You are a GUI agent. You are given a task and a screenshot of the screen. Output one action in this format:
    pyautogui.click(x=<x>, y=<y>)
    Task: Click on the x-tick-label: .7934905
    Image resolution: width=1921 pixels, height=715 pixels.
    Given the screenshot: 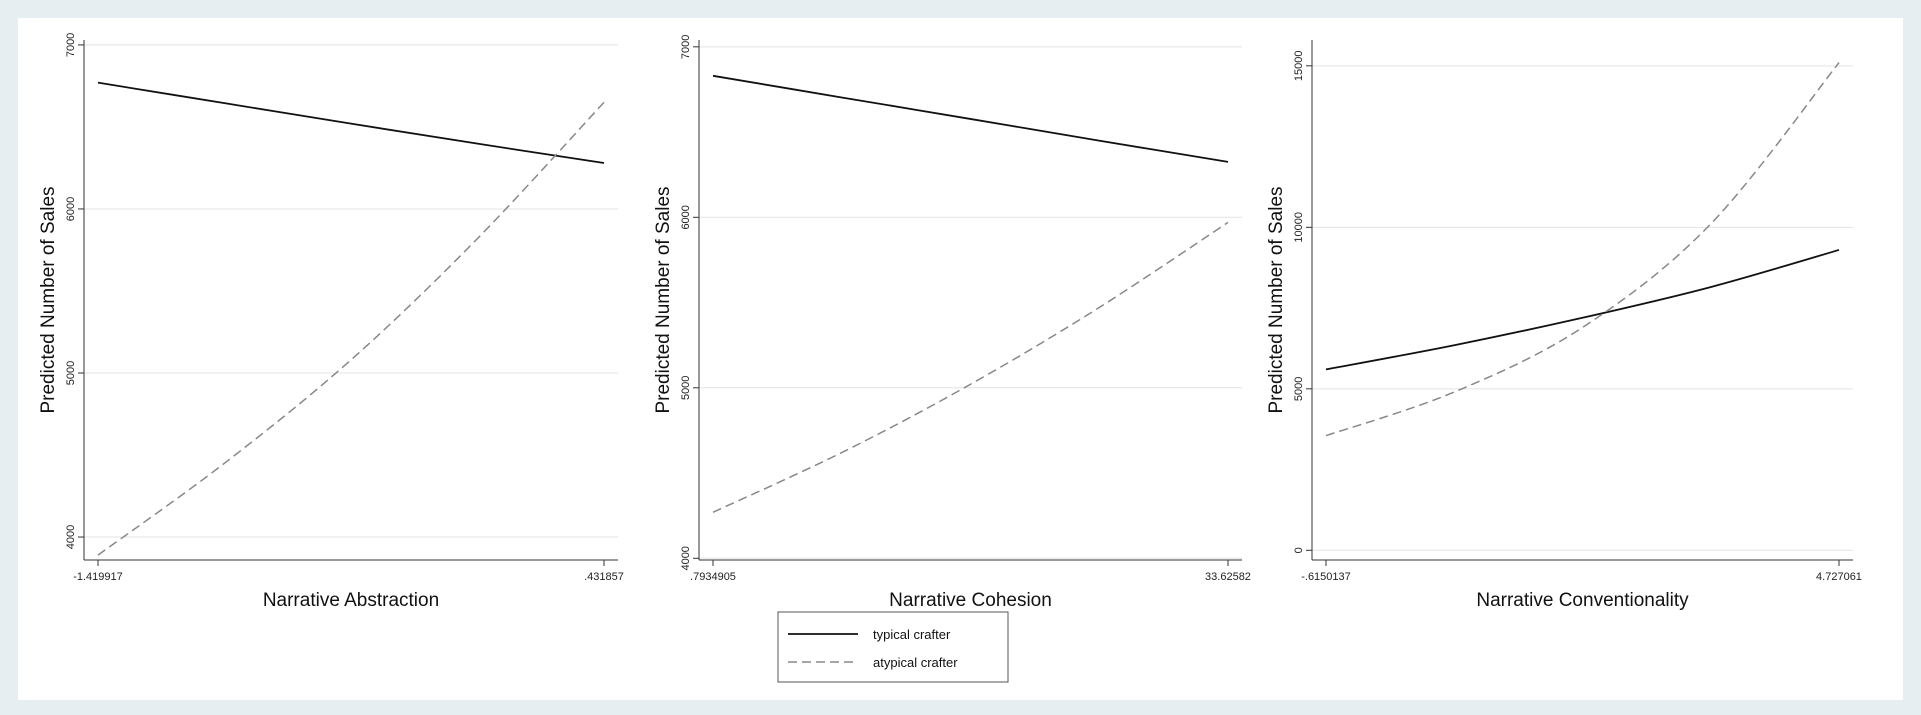 What is the action you would take?
    pyautogui.click(x=713, y=577)
    